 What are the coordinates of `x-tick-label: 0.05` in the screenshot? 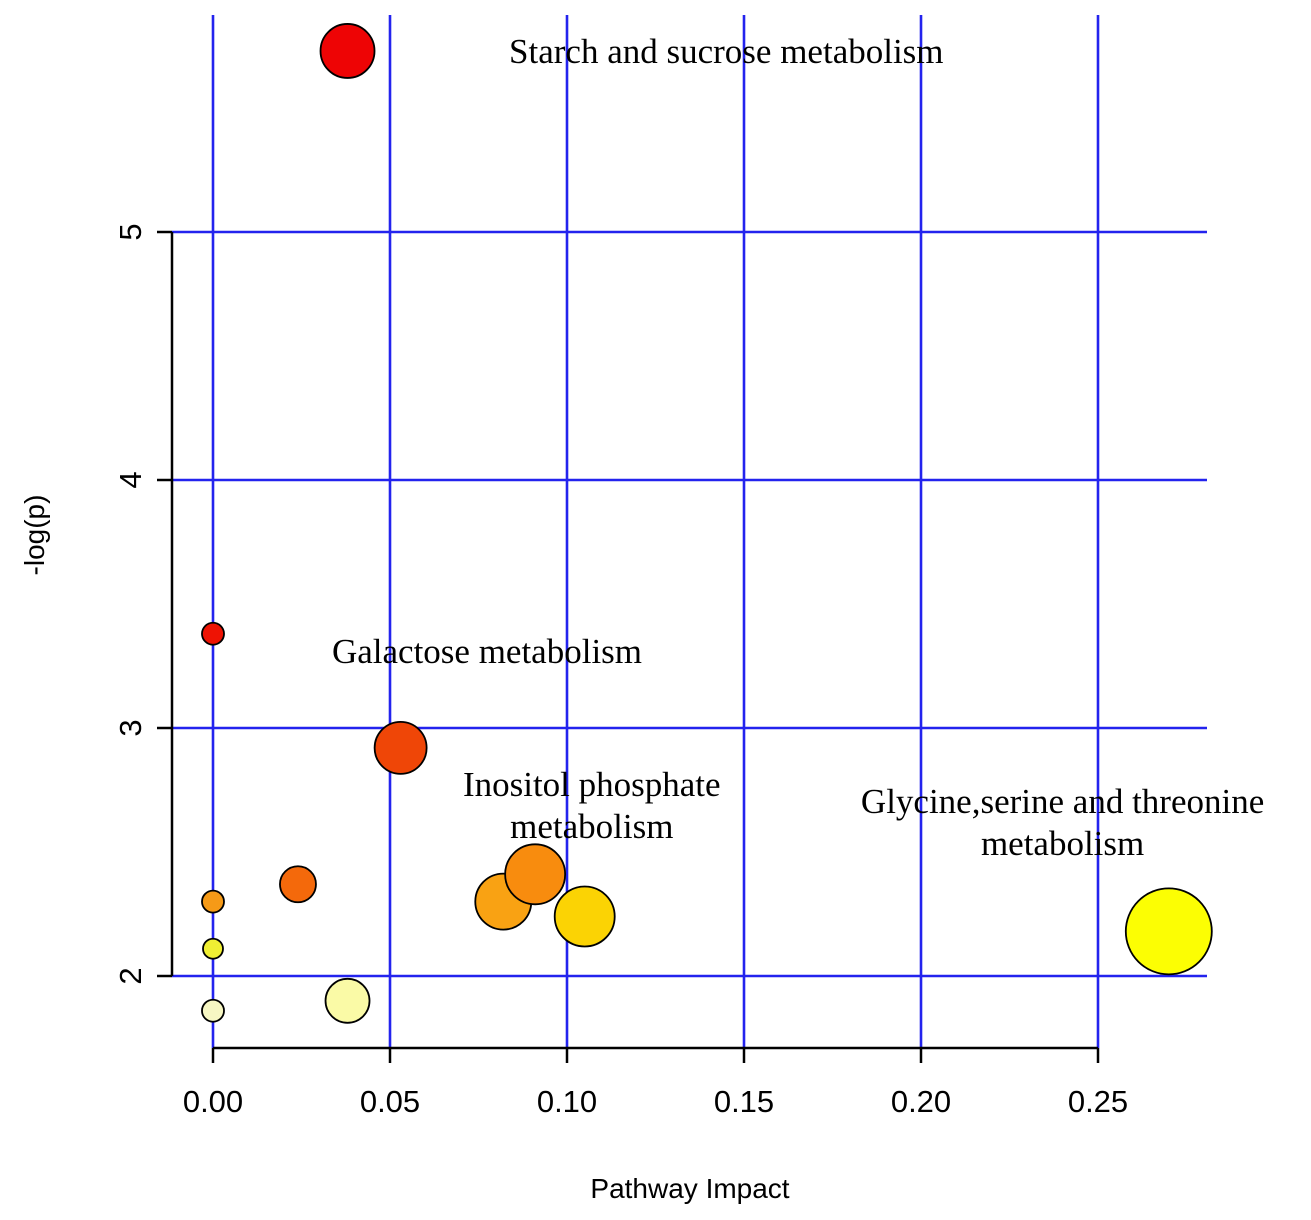 It's located at (390, 1101).